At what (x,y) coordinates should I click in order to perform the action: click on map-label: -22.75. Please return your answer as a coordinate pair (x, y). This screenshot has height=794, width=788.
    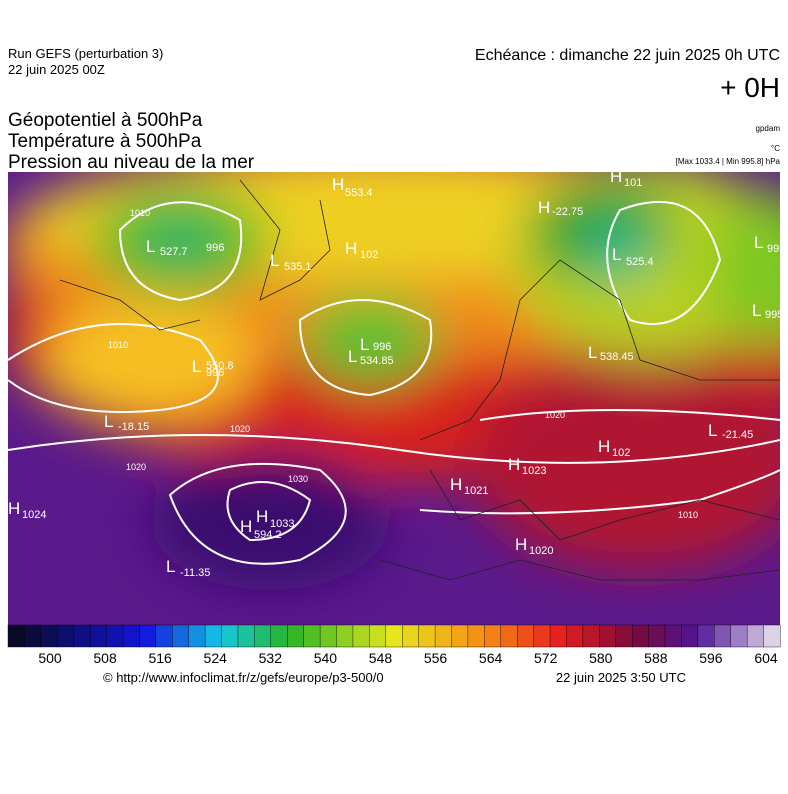
    Looking at the image, I should click on (567, 212).